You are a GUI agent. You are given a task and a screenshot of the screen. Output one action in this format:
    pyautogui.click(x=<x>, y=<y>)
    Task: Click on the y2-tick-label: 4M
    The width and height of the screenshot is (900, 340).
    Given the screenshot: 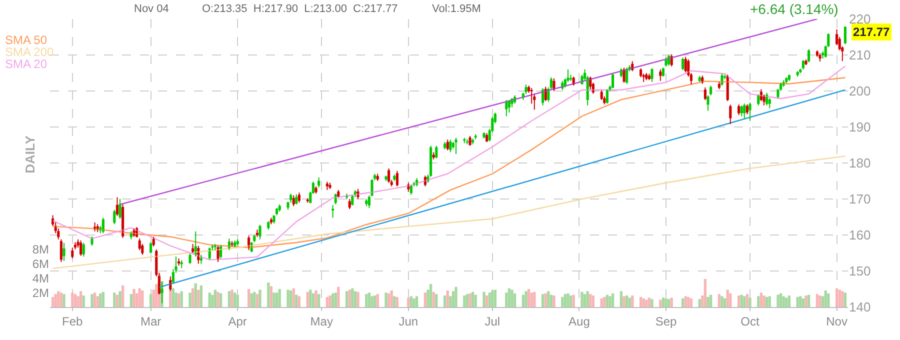 What is the action you would take?
    pyautogui.click(x=40, y=278)
    